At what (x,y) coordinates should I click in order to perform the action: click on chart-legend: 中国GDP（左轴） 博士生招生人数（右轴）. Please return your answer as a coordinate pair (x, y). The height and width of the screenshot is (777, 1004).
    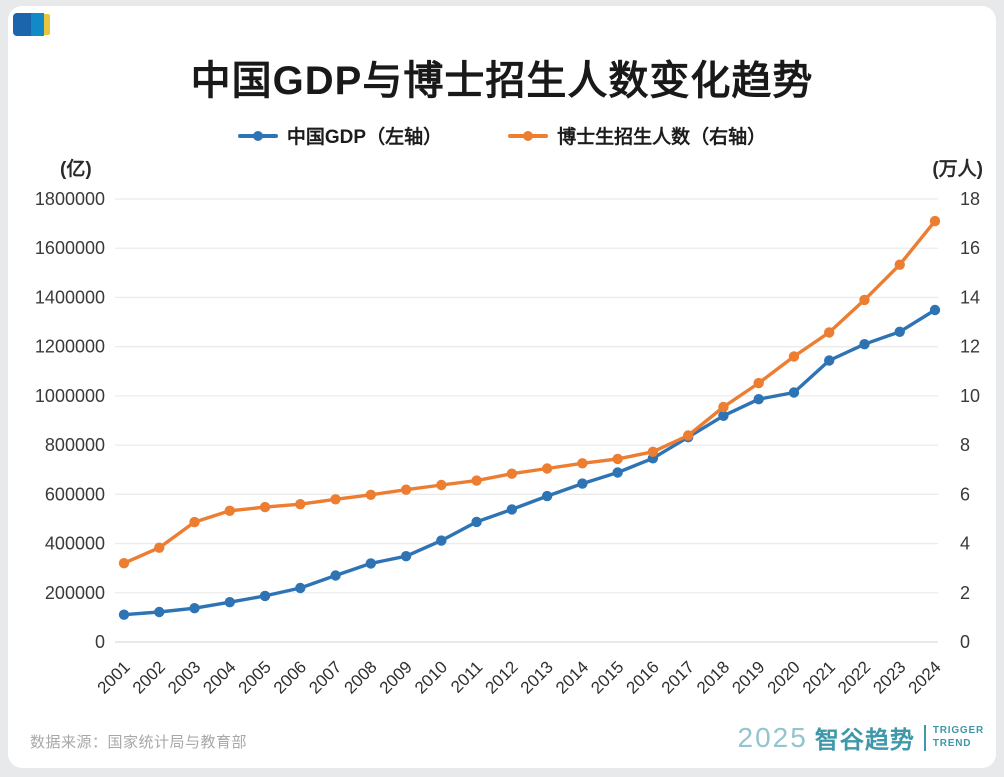
    Looking at the image, I should click on (502, 135).